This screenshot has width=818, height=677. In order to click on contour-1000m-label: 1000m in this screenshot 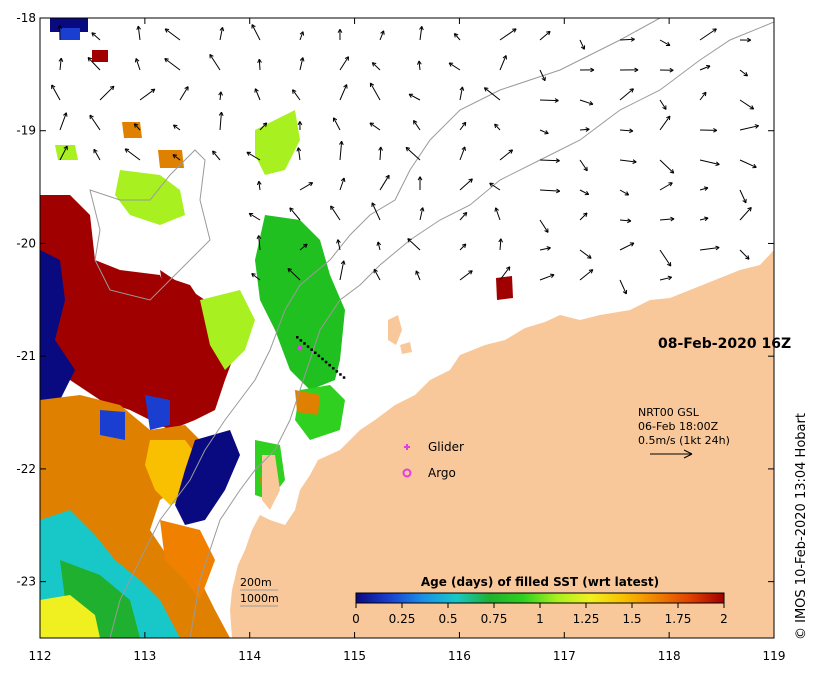, I will do `click(259, 598)`.